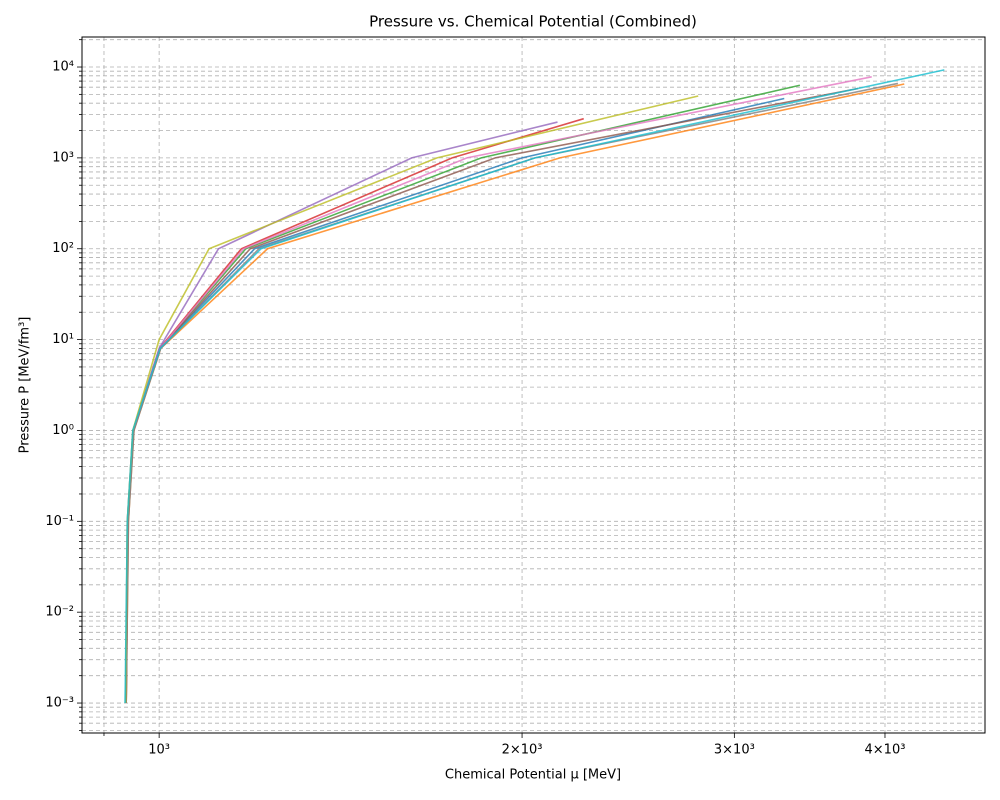  I want to click on y-tick-label: 10³, so click(63, 157).